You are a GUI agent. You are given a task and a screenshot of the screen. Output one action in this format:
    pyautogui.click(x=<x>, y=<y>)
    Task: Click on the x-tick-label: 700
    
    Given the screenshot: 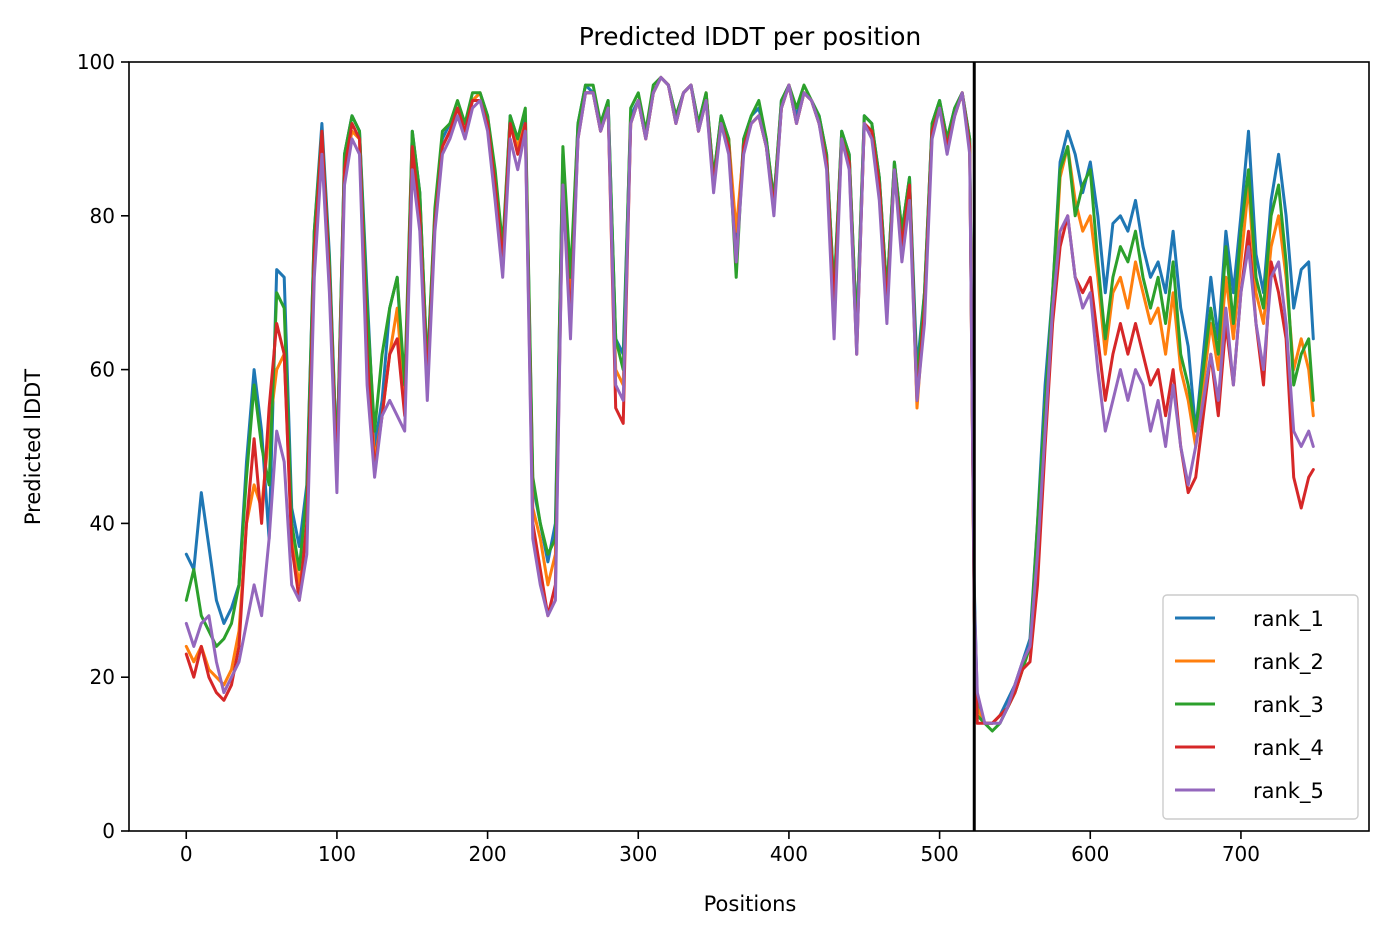 What is the action you would take?
    pyautogui.click(x=1241, y=854)
    